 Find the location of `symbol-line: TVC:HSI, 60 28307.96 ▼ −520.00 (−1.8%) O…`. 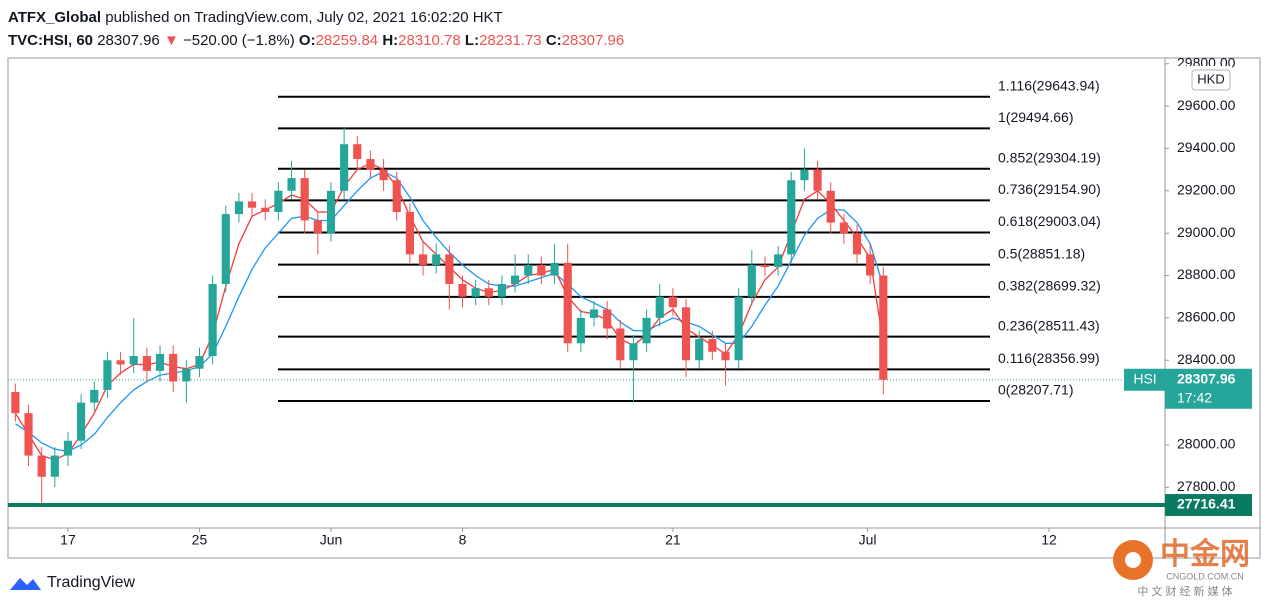

symbol-line: TVC:HSI, 60 28307.96 ▼ −520.00 (−1.8%) O… is located at coordinates (316, 40).